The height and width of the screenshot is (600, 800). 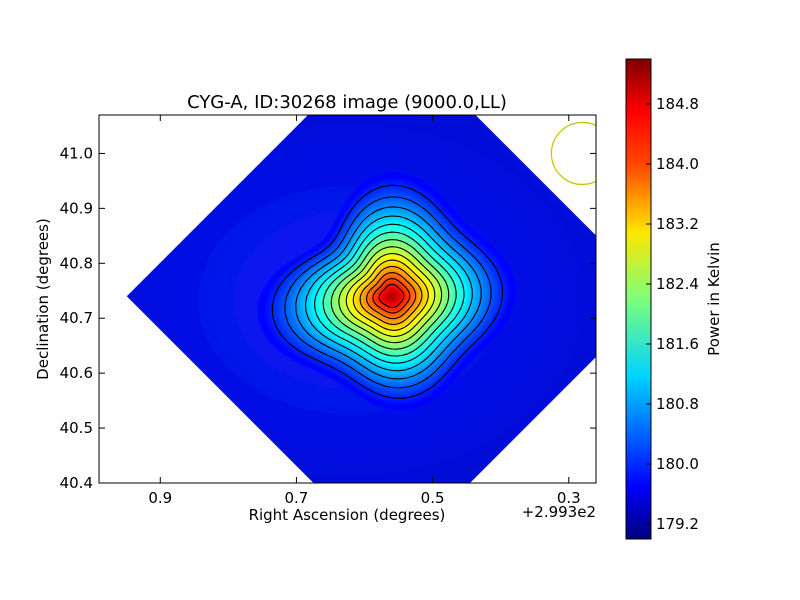 What do you see at coordinates (76, 208) in the screenshot?
I see `y-tick-label: 40.9` at bounding box center [76, 208].